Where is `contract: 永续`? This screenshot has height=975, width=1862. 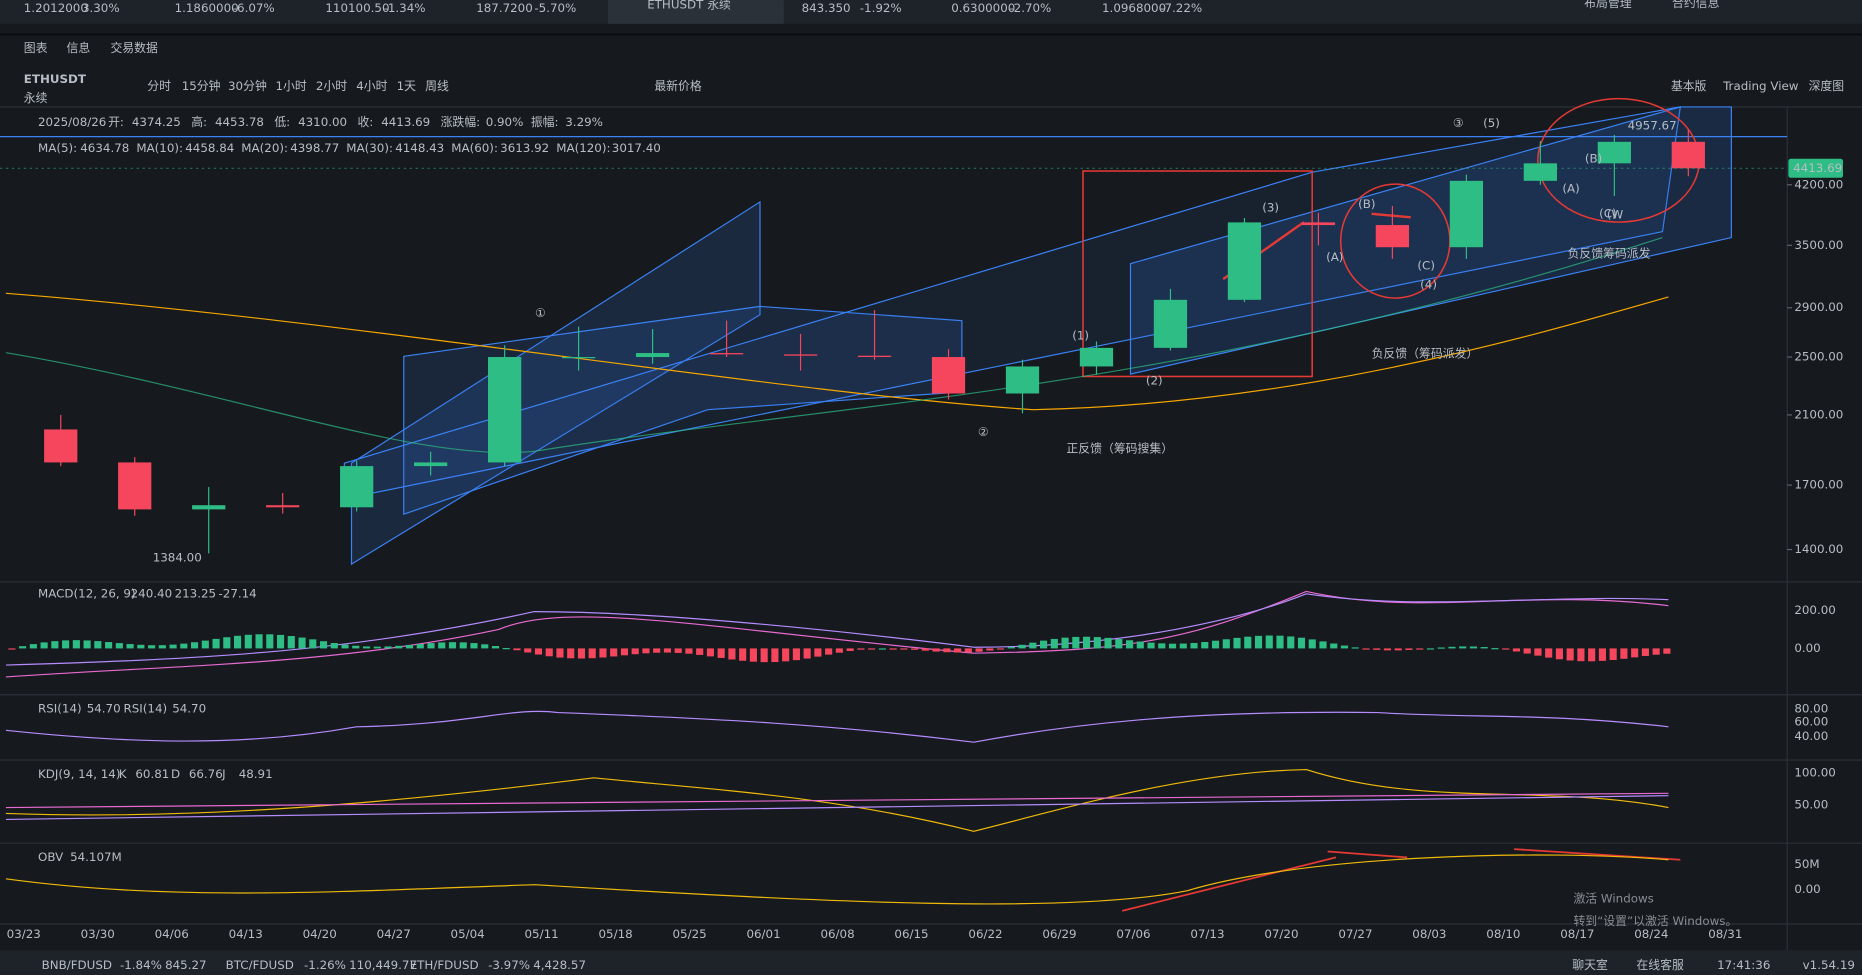 contract: 永续 is located at coordinates (36, 98).